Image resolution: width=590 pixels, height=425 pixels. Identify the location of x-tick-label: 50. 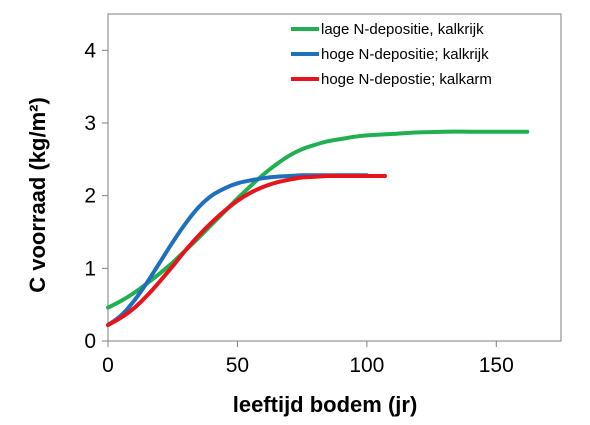
(237, 365).